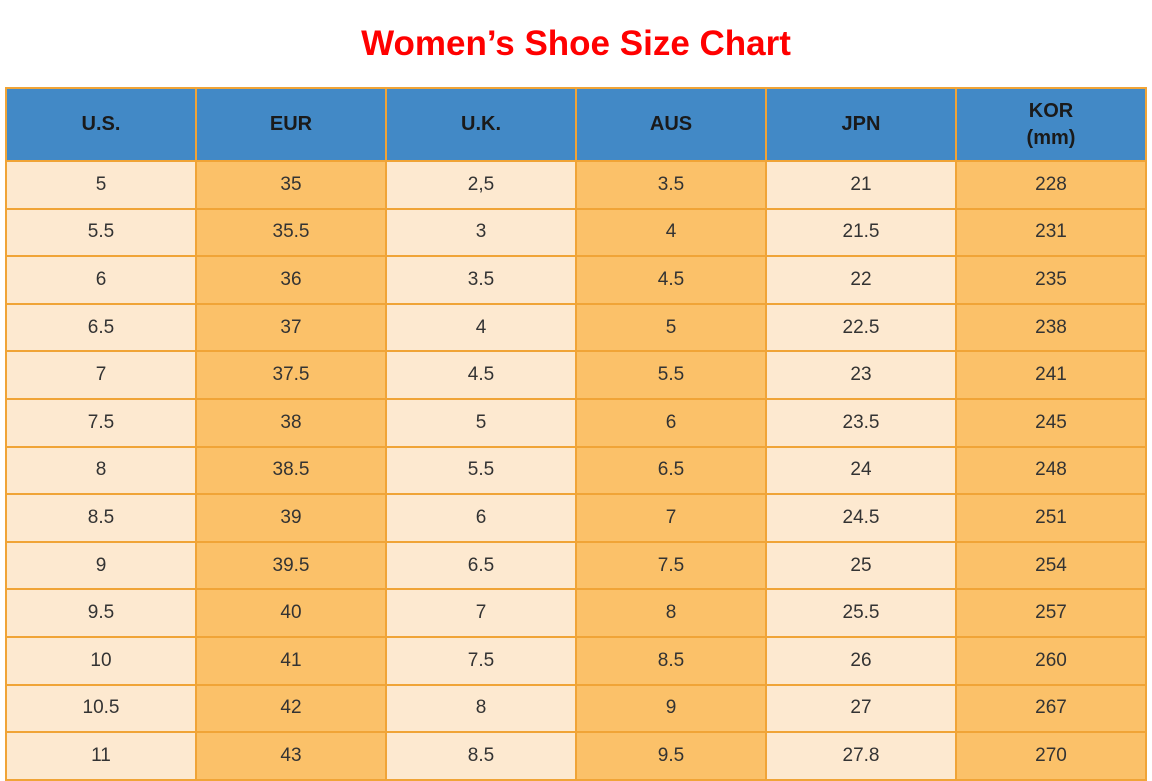  Describe the element at coordinates (1051, 124) in the screenshot. I see `column-header: KOR (mm)` at that location.